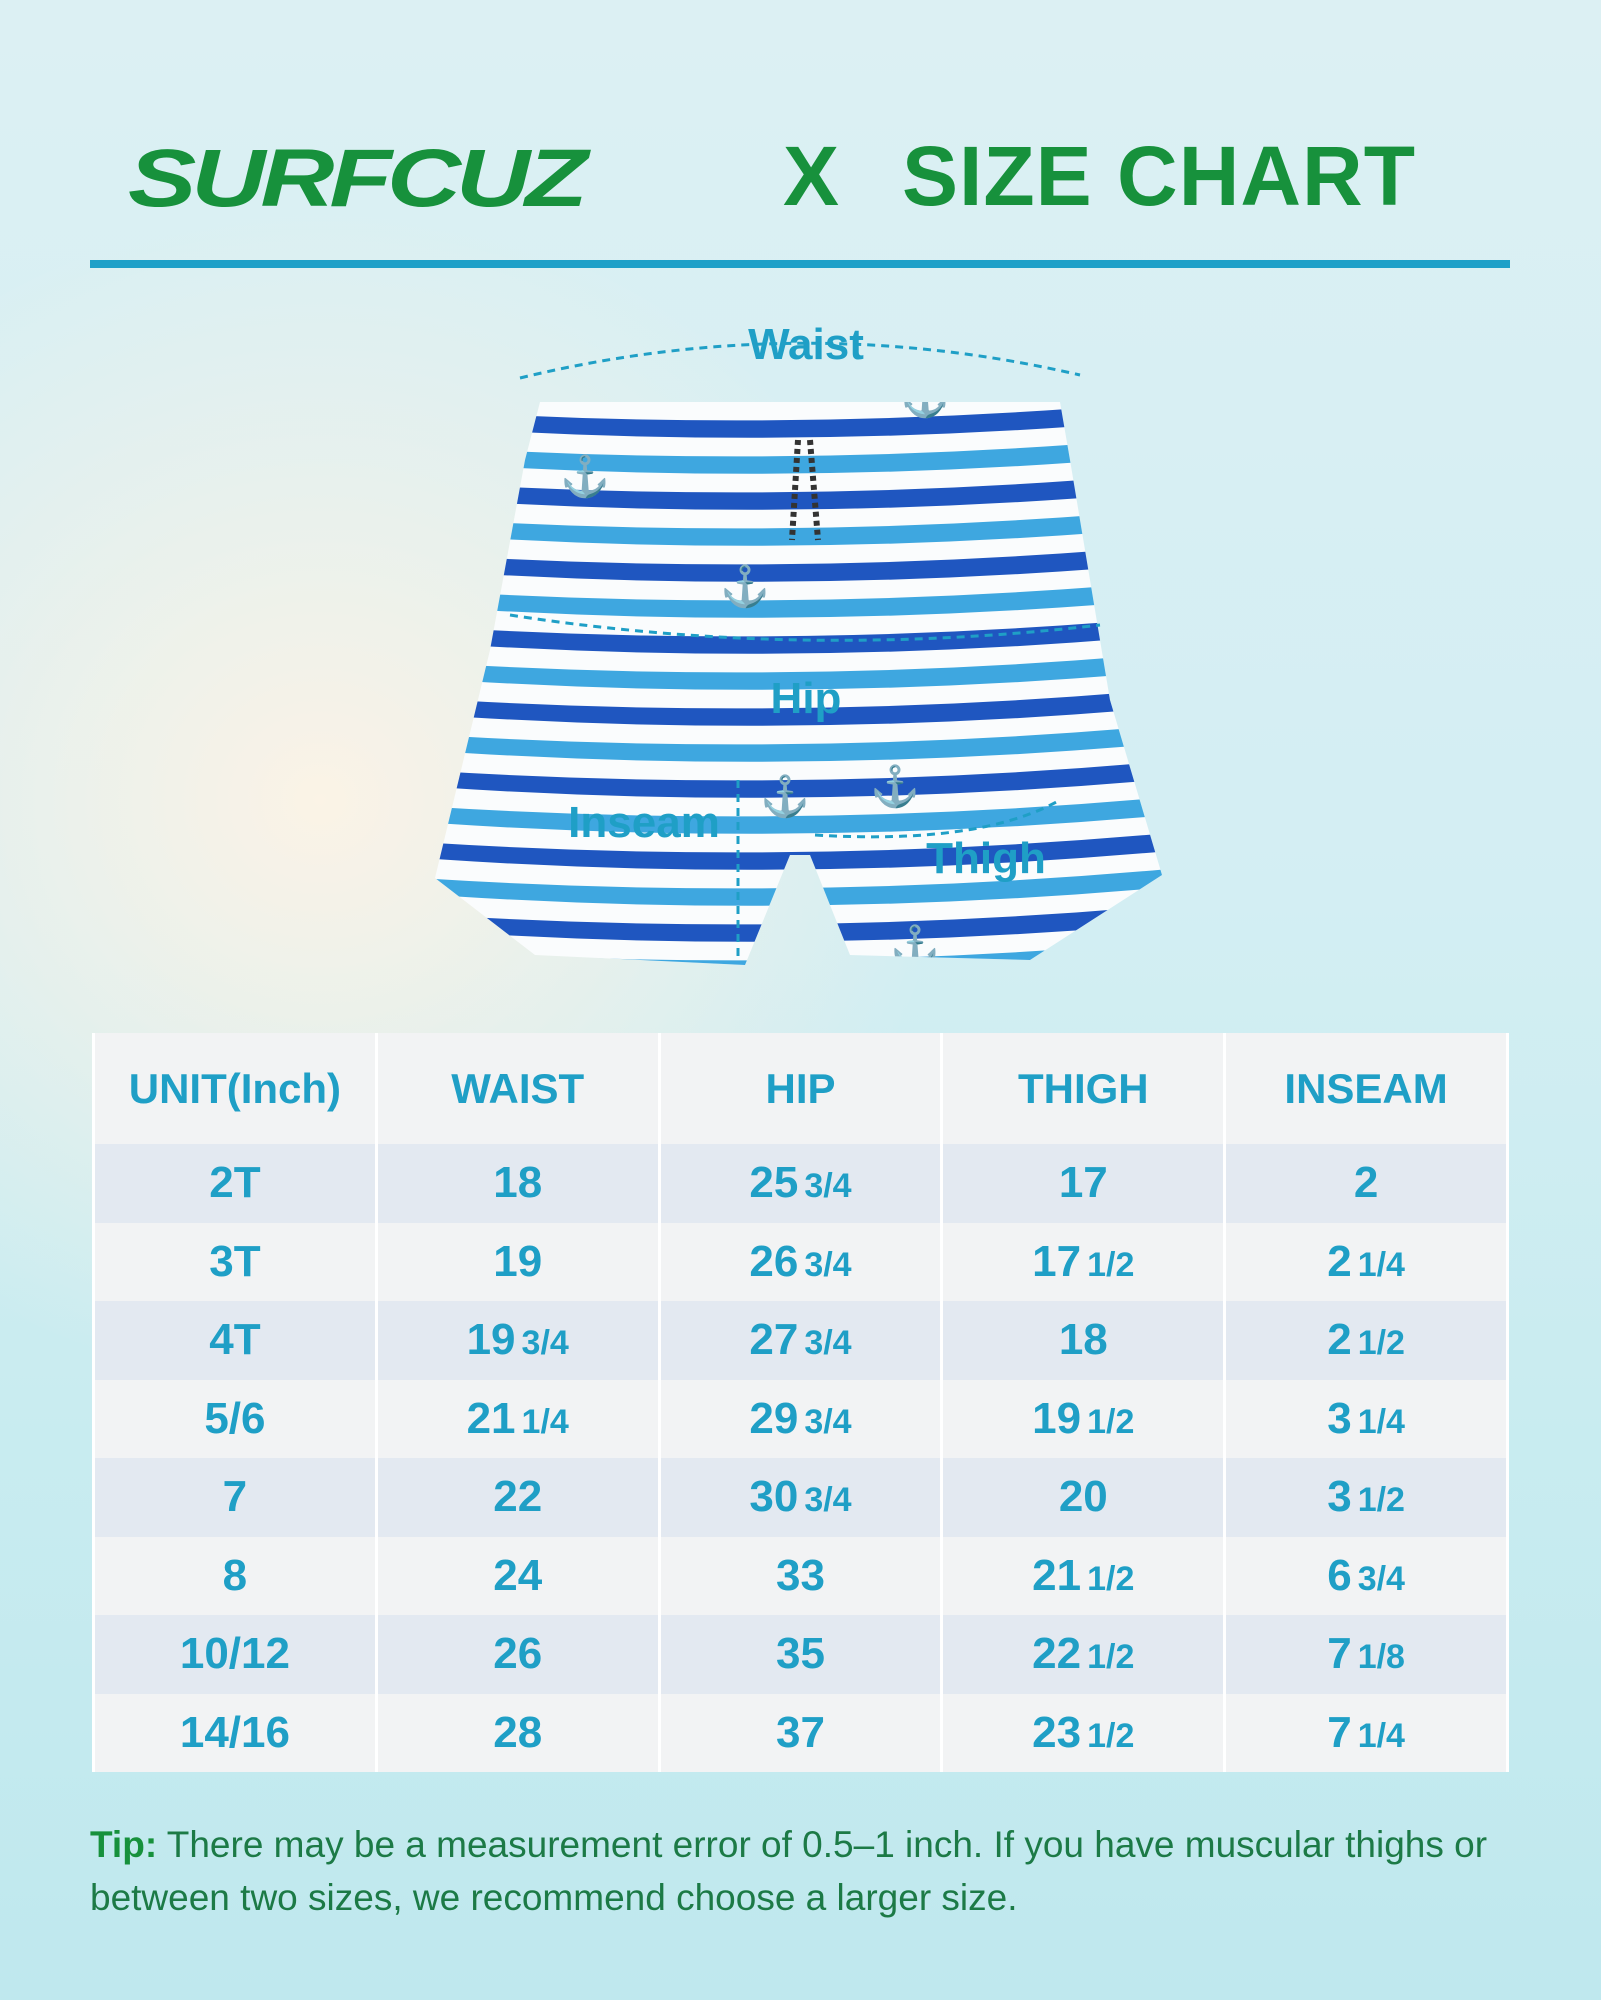  I want to click on cell-waist: 26, so click(517, 1654).